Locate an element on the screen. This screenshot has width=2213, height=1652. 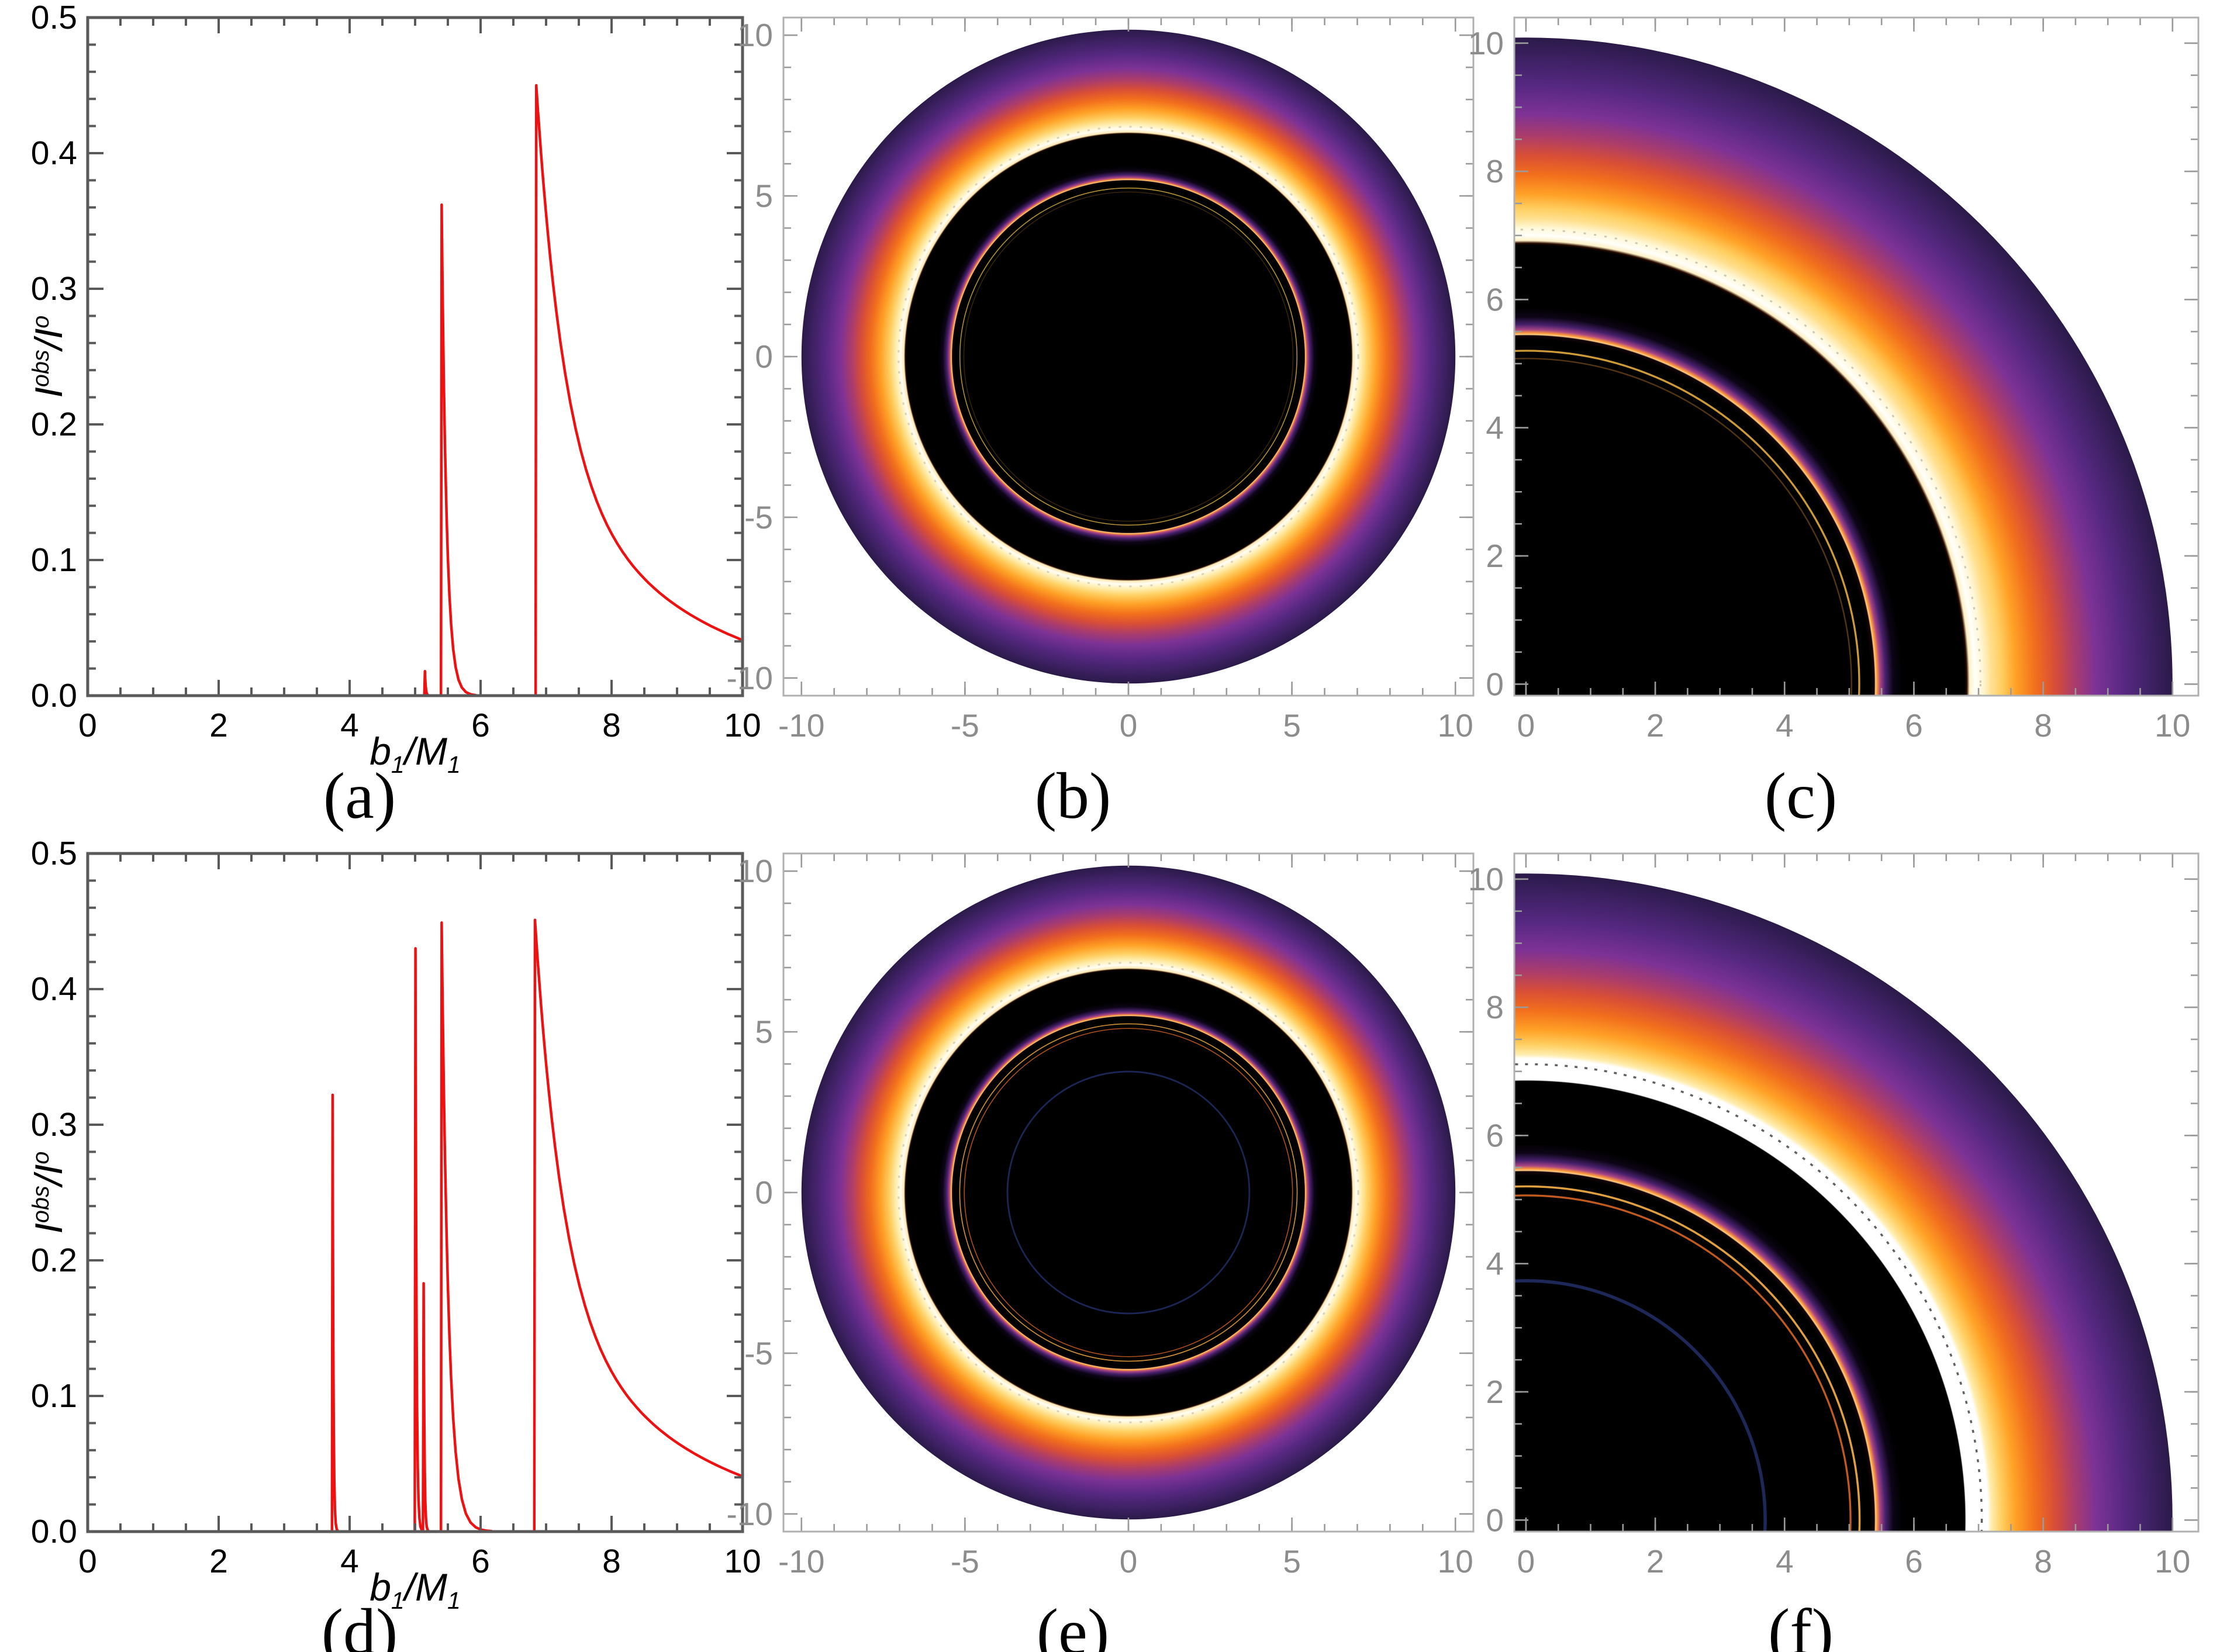
panel-a-plot: 0 2 4 6 8 10 0.0 0.1 0.2 0.3 0.4 0.5 is located at coordinates (396, 372).